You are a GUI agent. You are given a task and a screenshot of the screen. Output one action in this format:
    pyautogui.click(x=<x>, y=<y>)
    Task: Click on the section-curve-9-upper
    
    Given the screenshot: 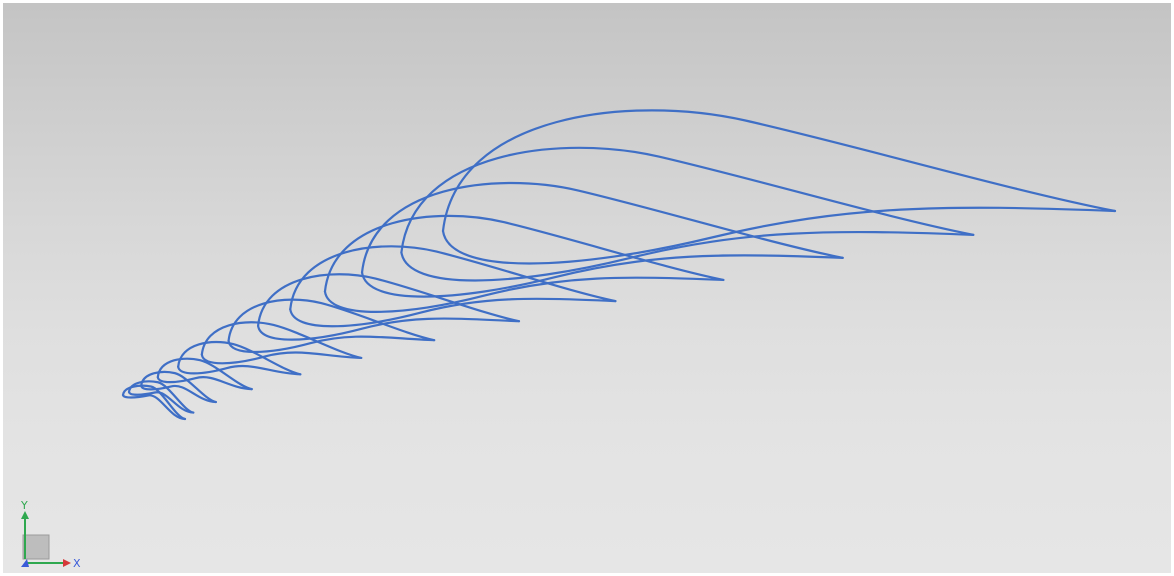 What is the action you would take?
    pyautogui.click(x=453, y=278)
    